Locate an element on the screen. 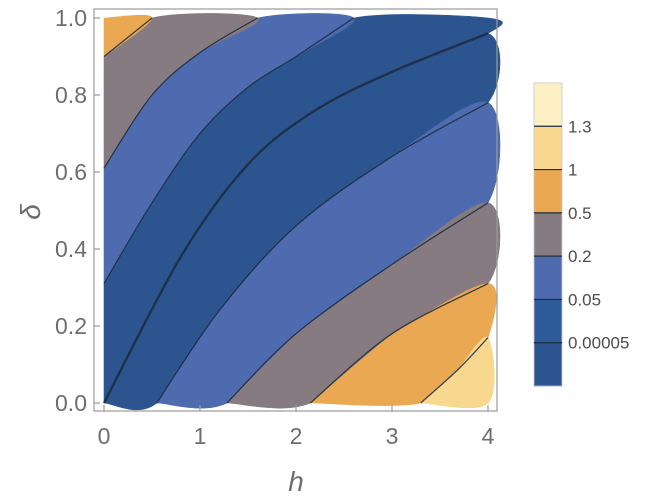 This screenshot has height=501, width=658. legend-label-2: 0.2 is located at coordinates (580, 256).